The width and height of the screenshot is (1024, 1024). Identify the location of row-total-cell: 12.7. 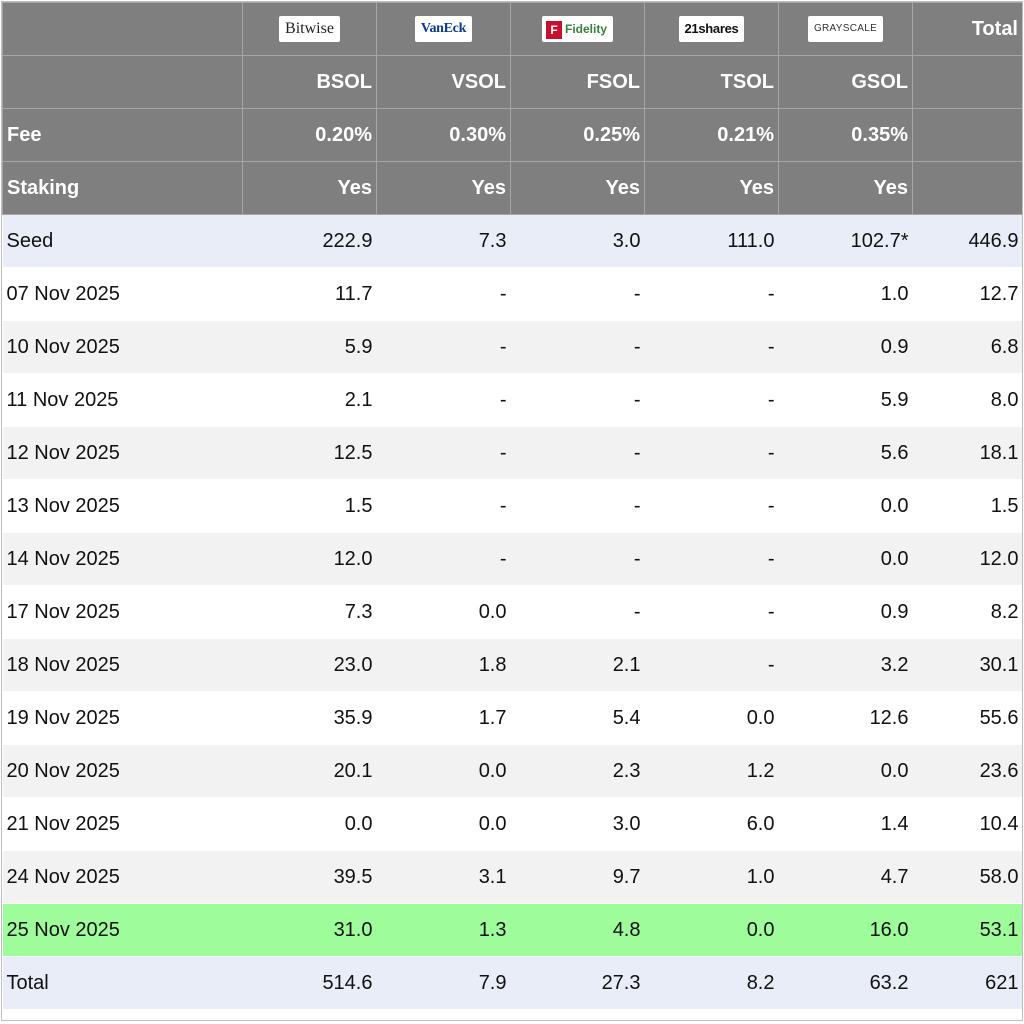
(967, 294).